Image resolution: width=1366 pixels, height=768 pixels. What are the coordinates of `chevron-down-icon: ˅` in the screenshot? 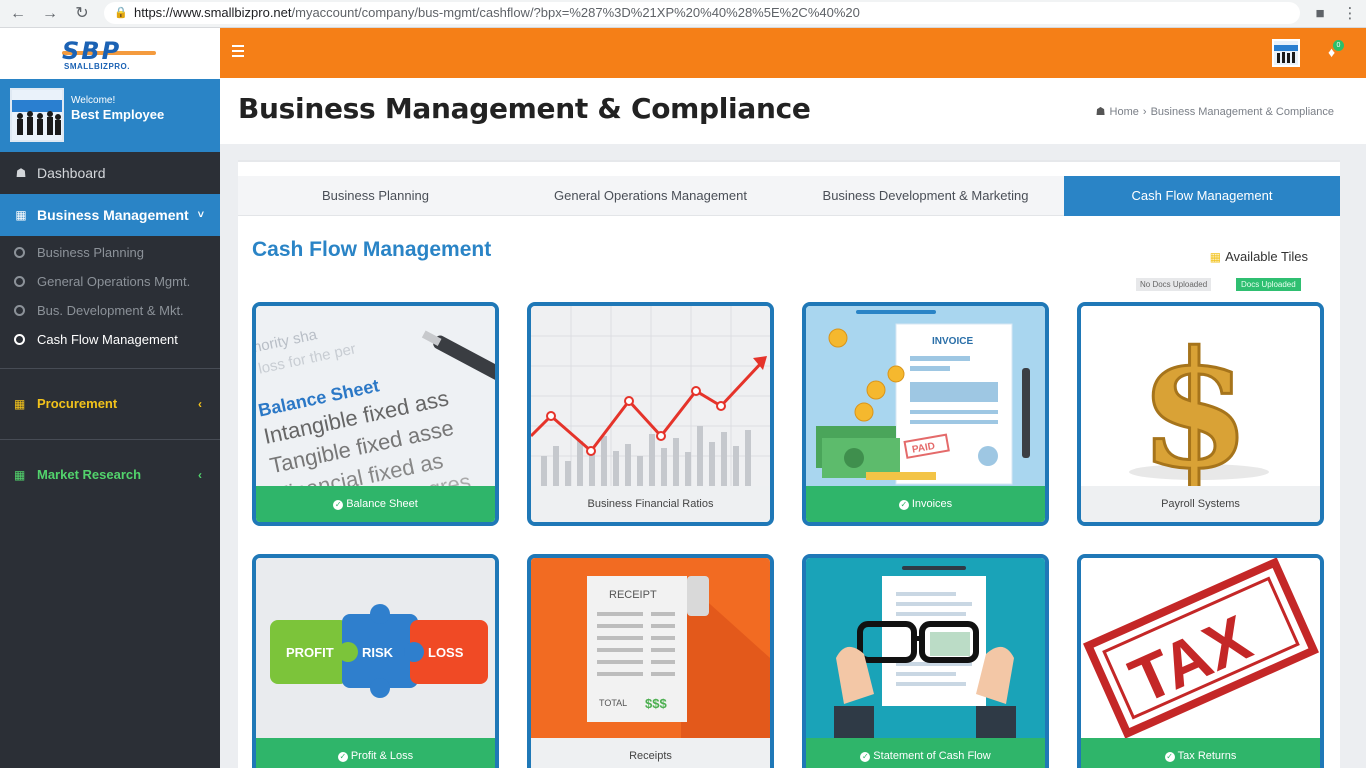 It's located at (200, 215).